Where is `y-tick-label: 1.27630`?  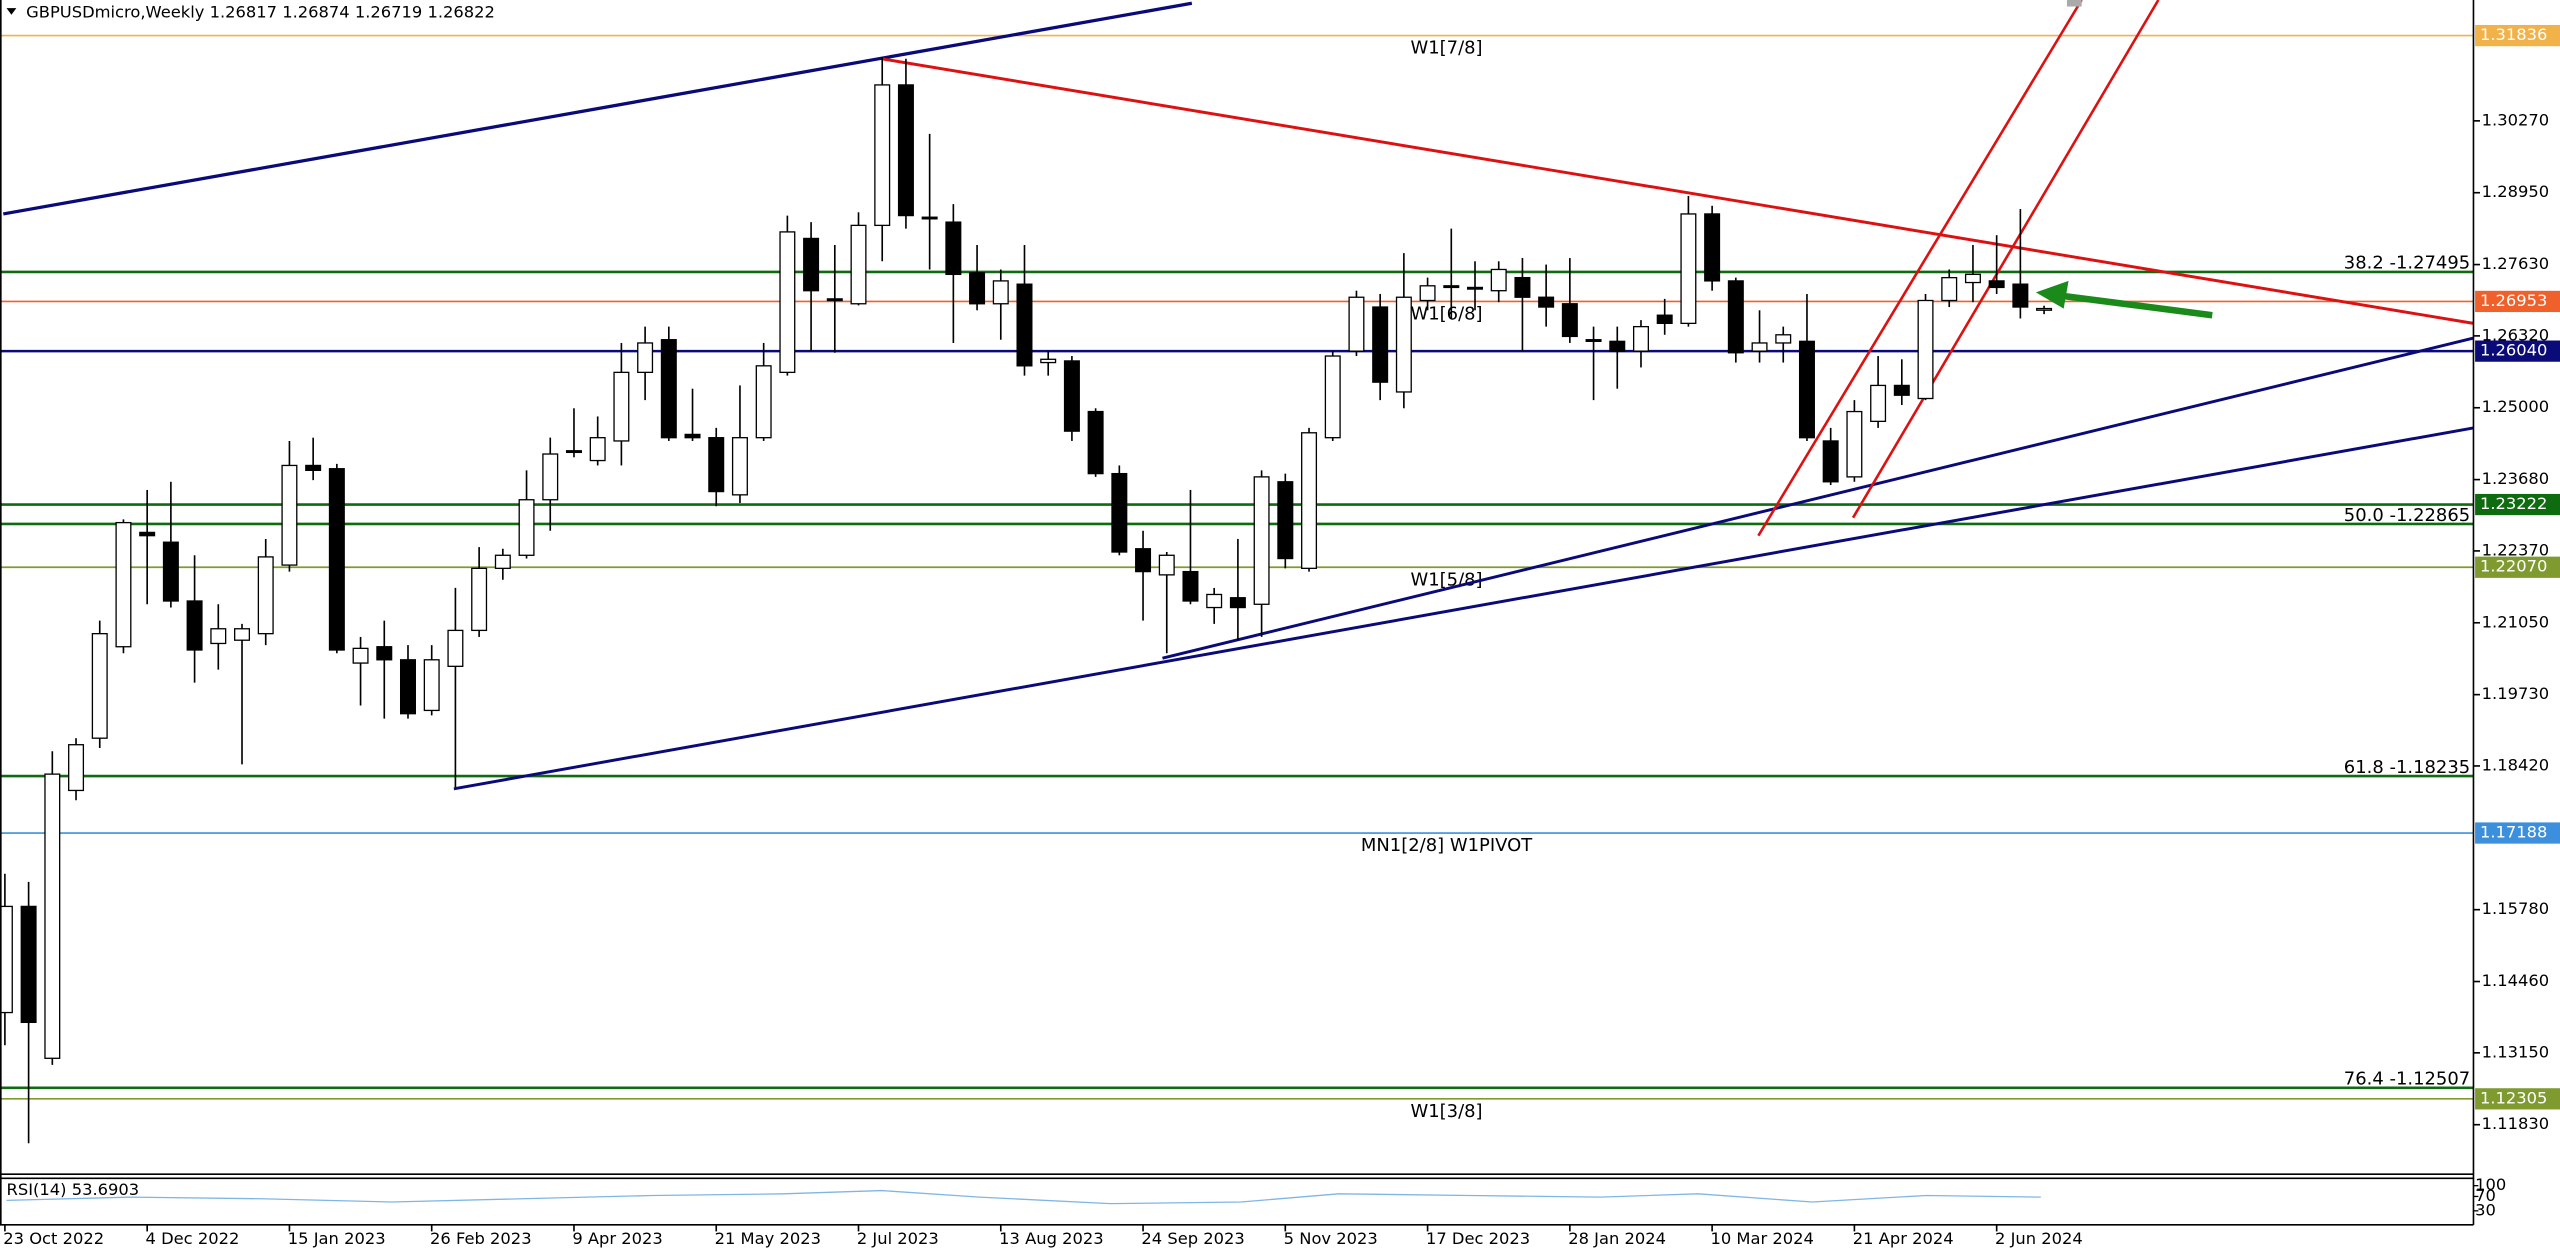
y-tick-label: 1.27630 is located at coordinates (2515, 263).